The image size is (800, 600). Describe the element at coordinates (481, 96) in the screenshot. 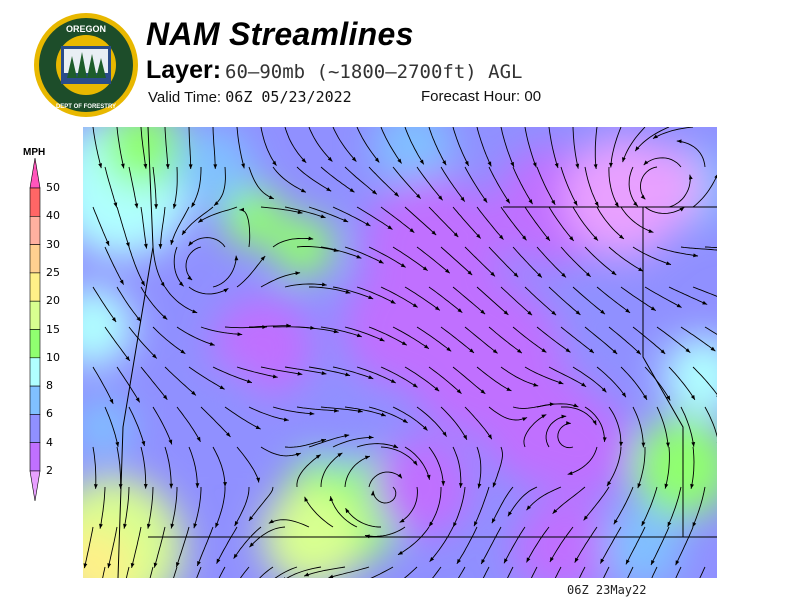

I see `forecast-hour: Forecast Hour: 00` at that location.